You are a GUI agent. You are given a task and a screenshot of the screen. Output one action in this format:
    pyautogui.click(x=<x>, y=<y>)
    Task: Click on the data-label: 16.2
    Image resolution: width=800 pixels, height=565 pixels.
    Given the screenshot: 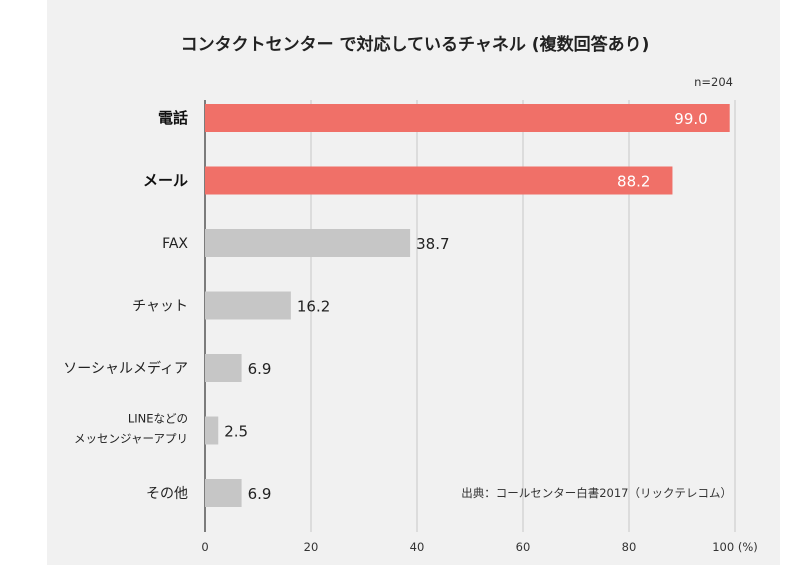 What is the action you would take?
    pyautogui.click(x=313, y=307)
    